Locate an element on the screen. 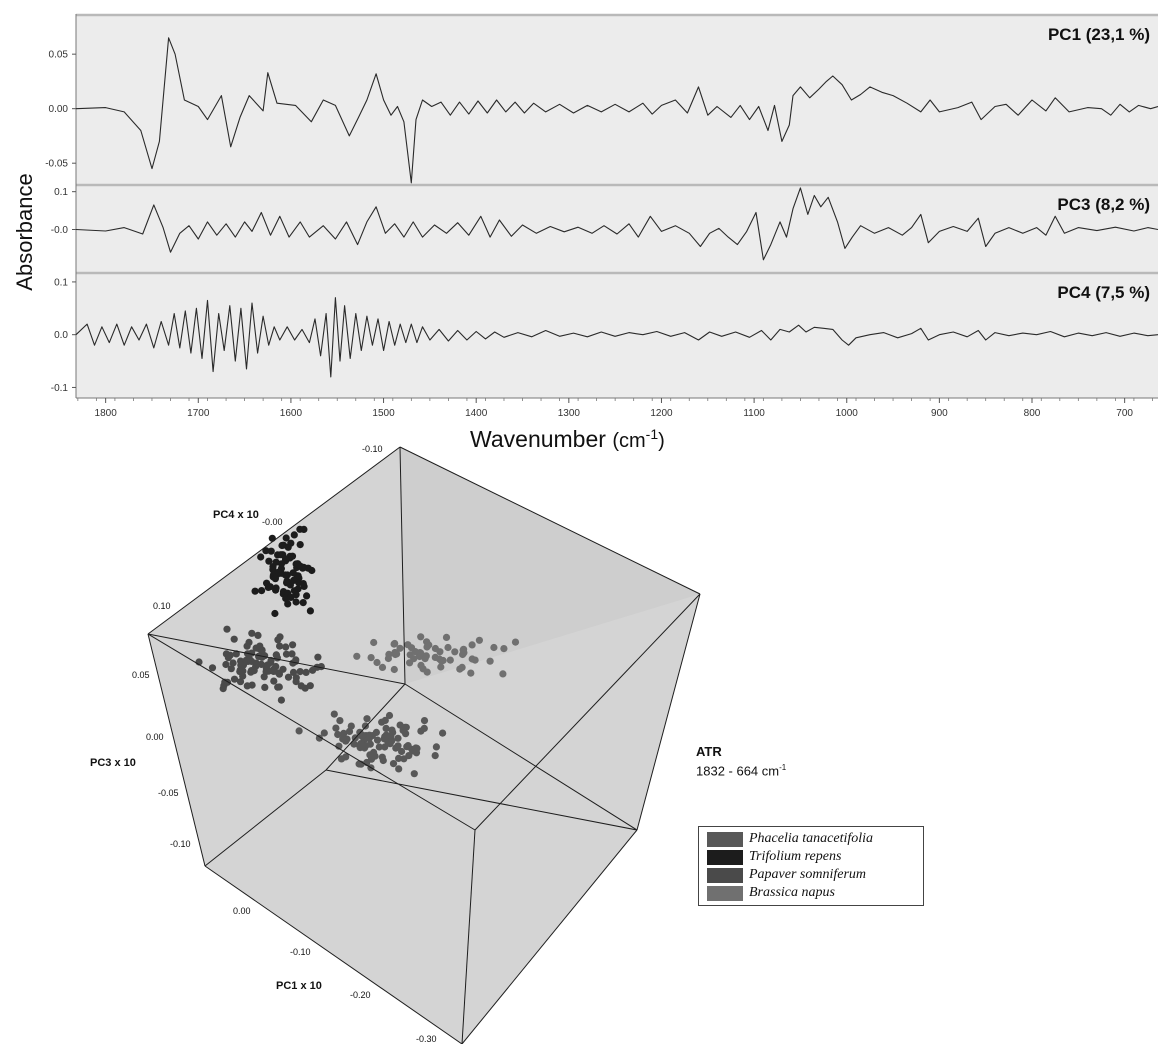  pc3-tick-label: 0.05 is located at coordinates (141, 675).